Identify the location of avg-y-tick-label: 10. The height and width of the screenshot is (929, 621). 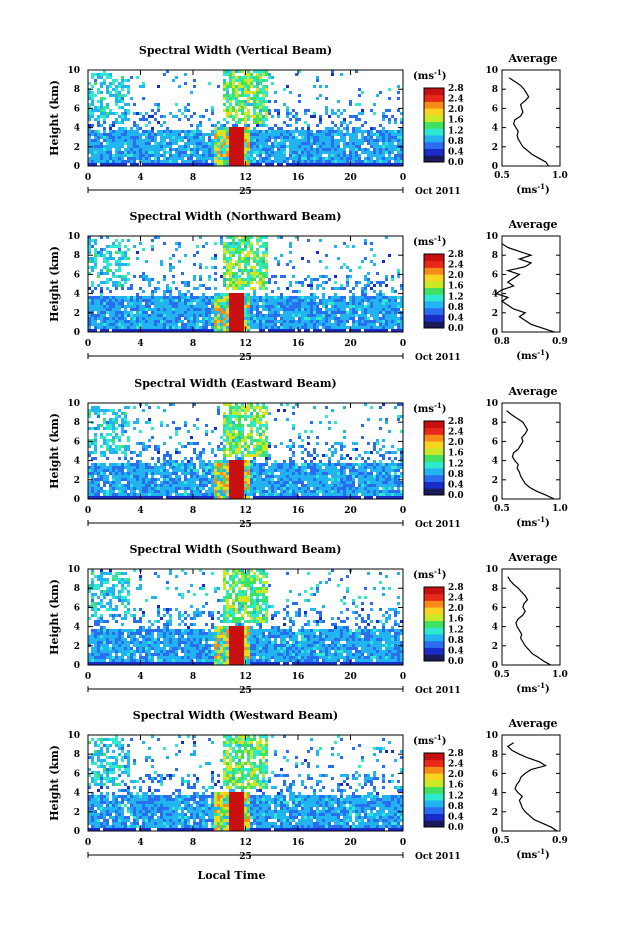
(491, 237).